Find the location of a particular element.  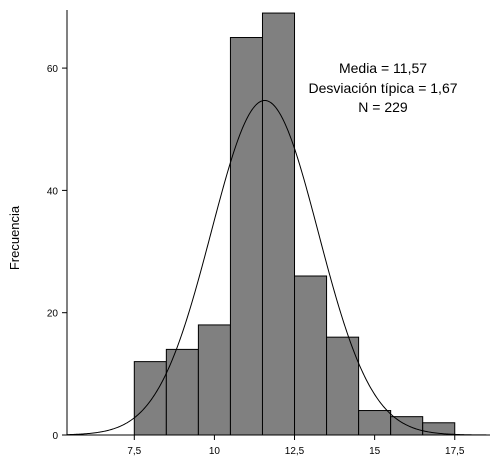

x-tick-label: 17,5 is located at coordinates (455, 451).